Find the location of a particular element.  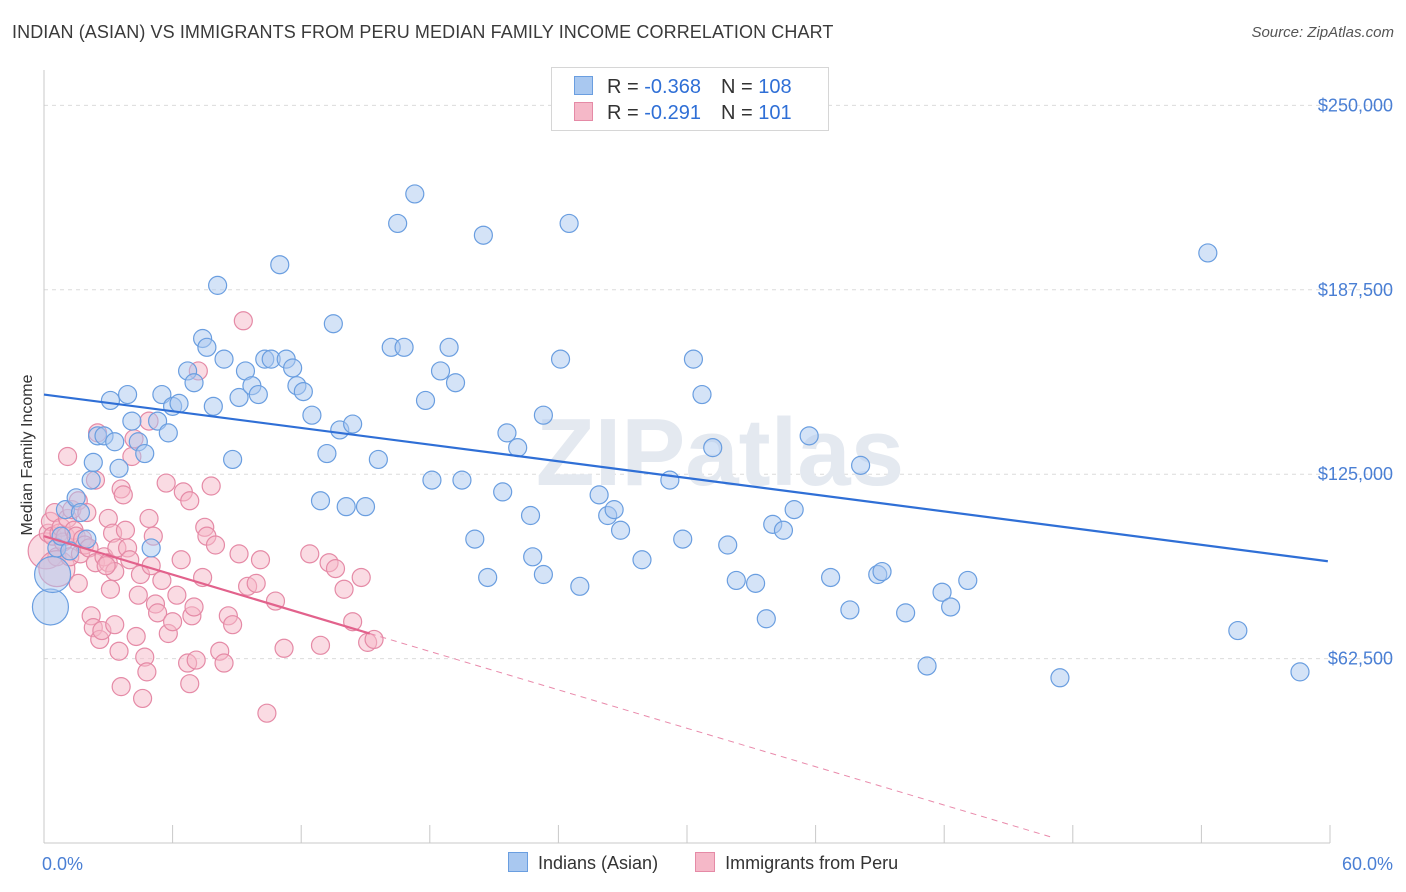

trend-line-peru is located at coordinates (207, 585).